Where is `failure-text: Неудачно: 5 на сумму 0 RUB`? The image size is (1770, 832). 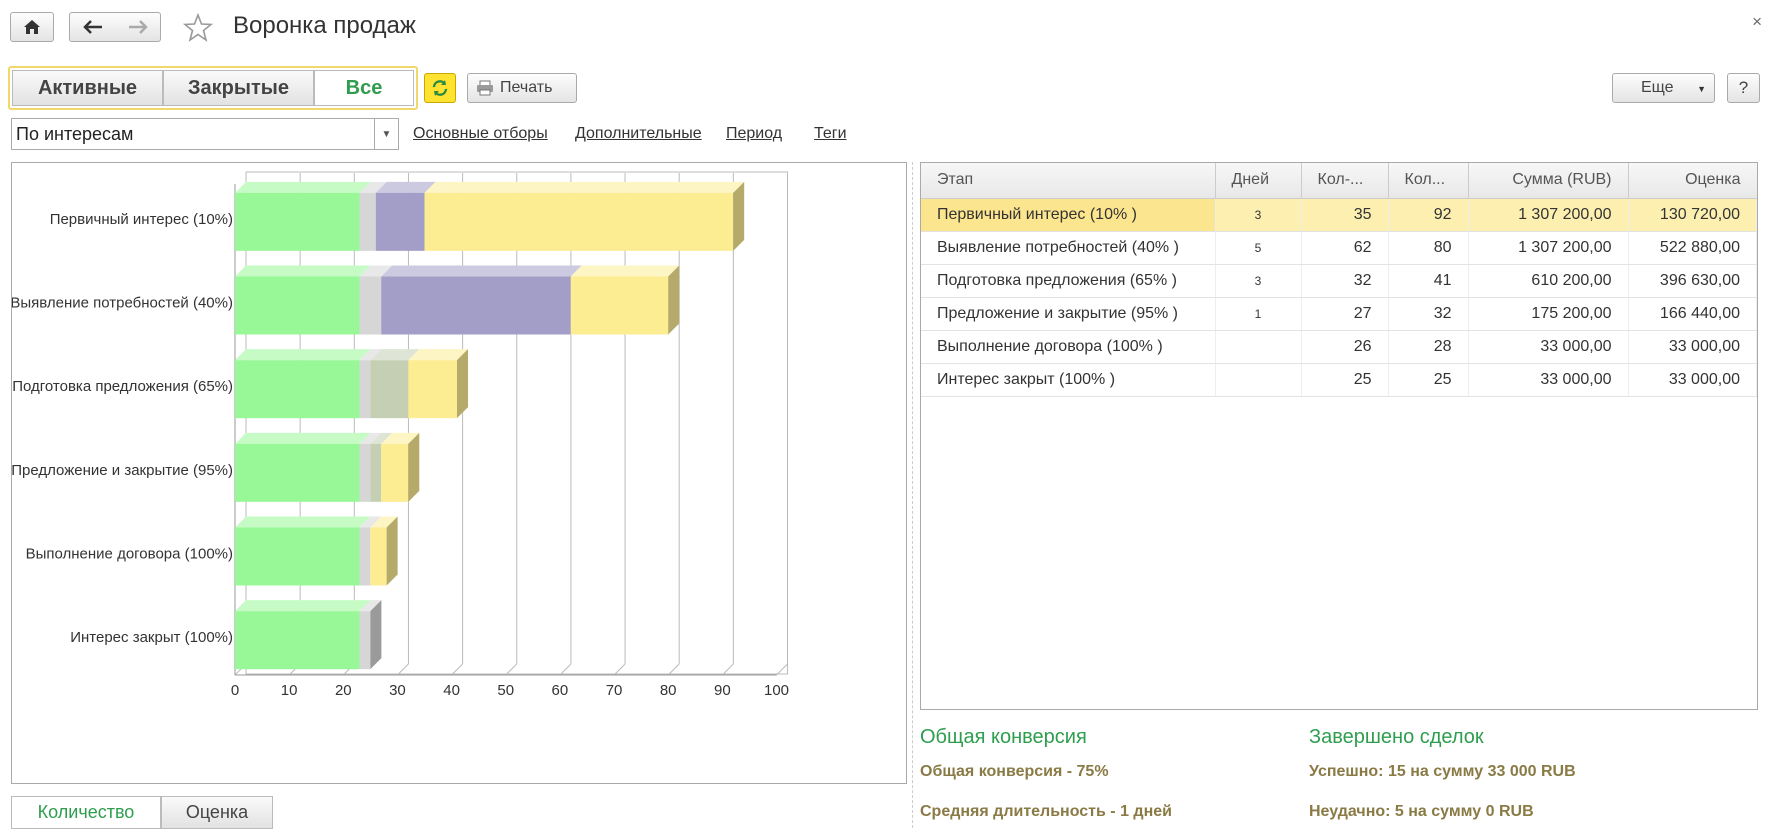 failure-text: Неудачно: 5 на сумму 0 RUB is located at coordinates (1421, 811).